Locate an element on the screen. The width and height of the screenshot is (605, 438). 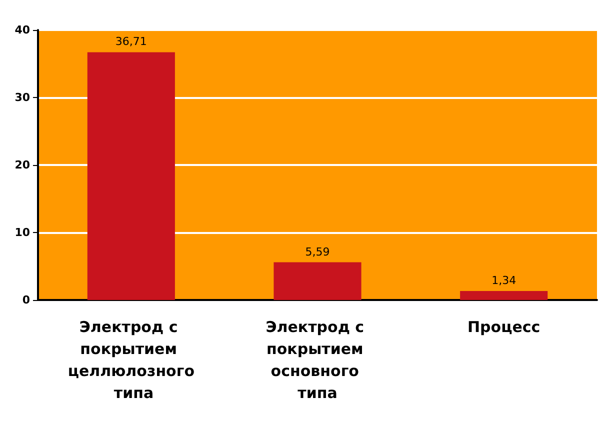
data-label: 1,34 is located at coordinates (504, 280).